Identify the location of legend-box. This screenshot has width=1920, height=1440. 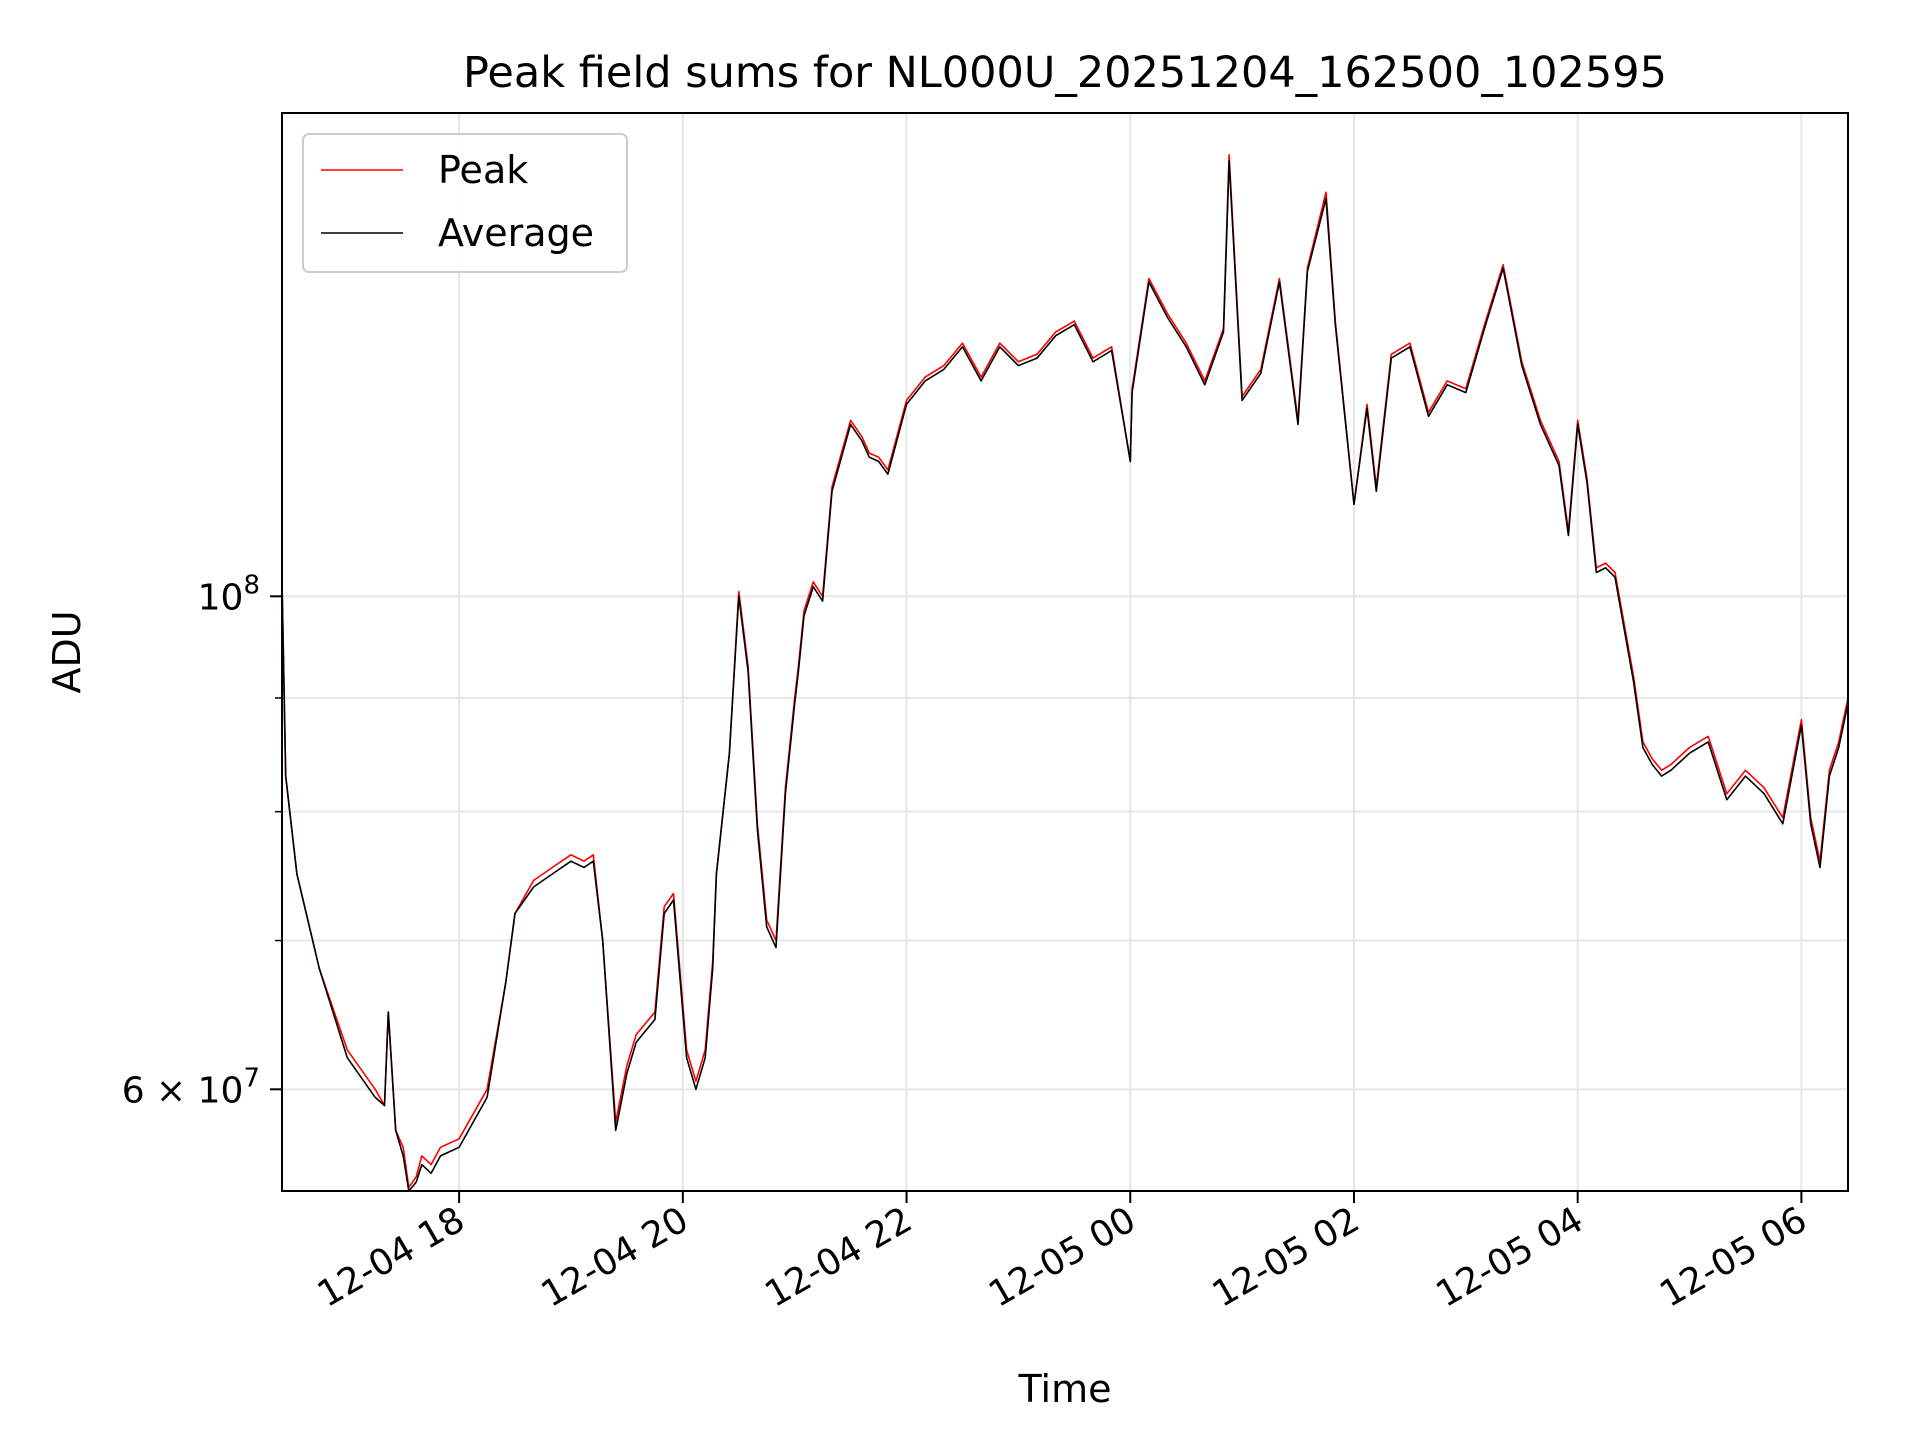
(465, 203).